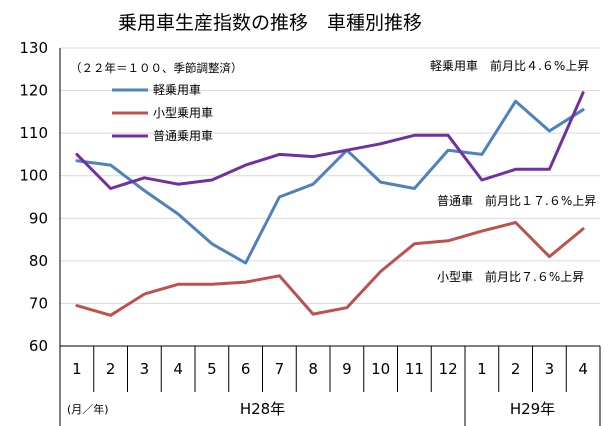 The height and width of the screenshot is (426, 615). I want to click on legend-label: 小型乗用車, so click(183, 113).